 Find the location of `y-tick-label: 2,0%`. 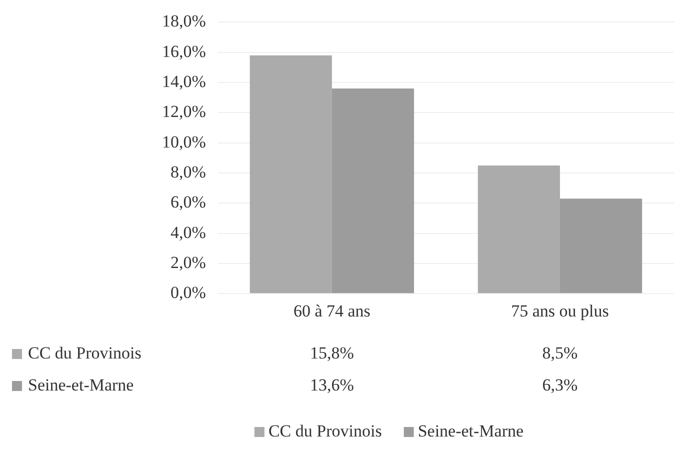

y-tick-label: 2,0% is located at coordinates (188, 262).